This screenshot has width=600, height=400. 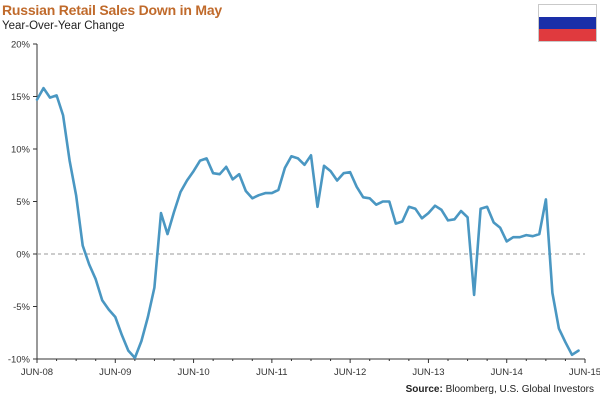 What do you see at coordinates (21, 150) in the screenshot?
I see `y-tick-label: 10%` at bounding box center [21, 150].